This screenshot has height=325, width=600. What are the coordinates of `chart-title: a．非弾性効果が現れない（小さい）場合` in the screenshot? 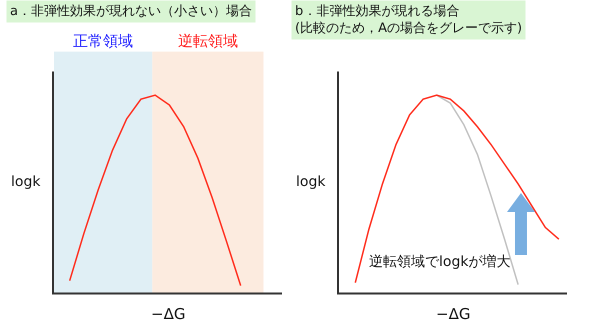 It's located at (131, 11).